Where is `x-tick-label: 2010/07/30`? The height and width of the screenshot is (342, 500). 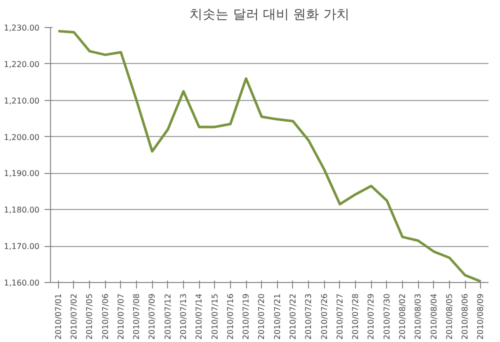 x-tick-label: 2010/07/30 is located at coordinates (387, 317).